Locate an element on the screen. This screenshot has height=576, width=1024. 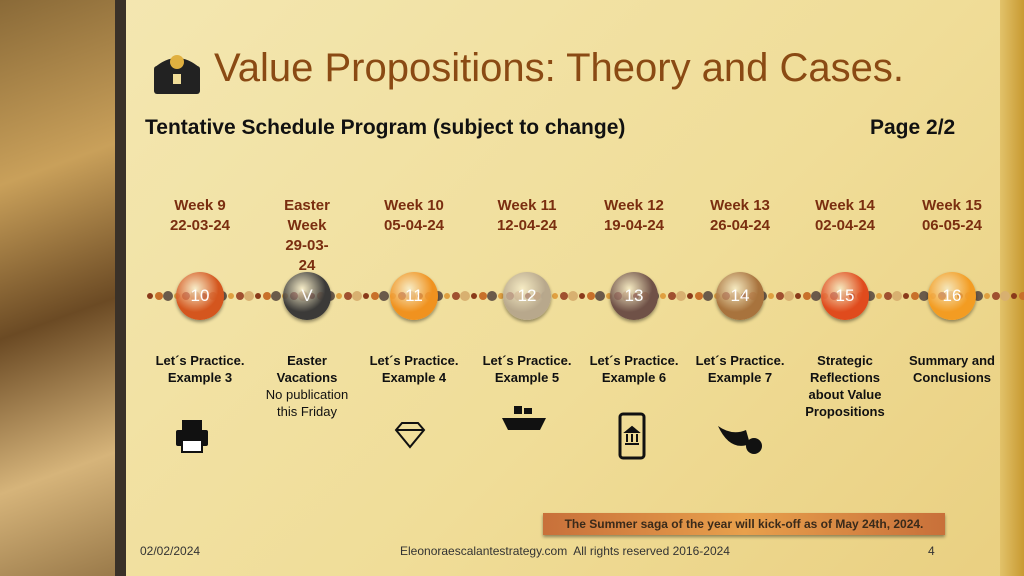
week-name: Week 15 is located at coordinates (952, 205).